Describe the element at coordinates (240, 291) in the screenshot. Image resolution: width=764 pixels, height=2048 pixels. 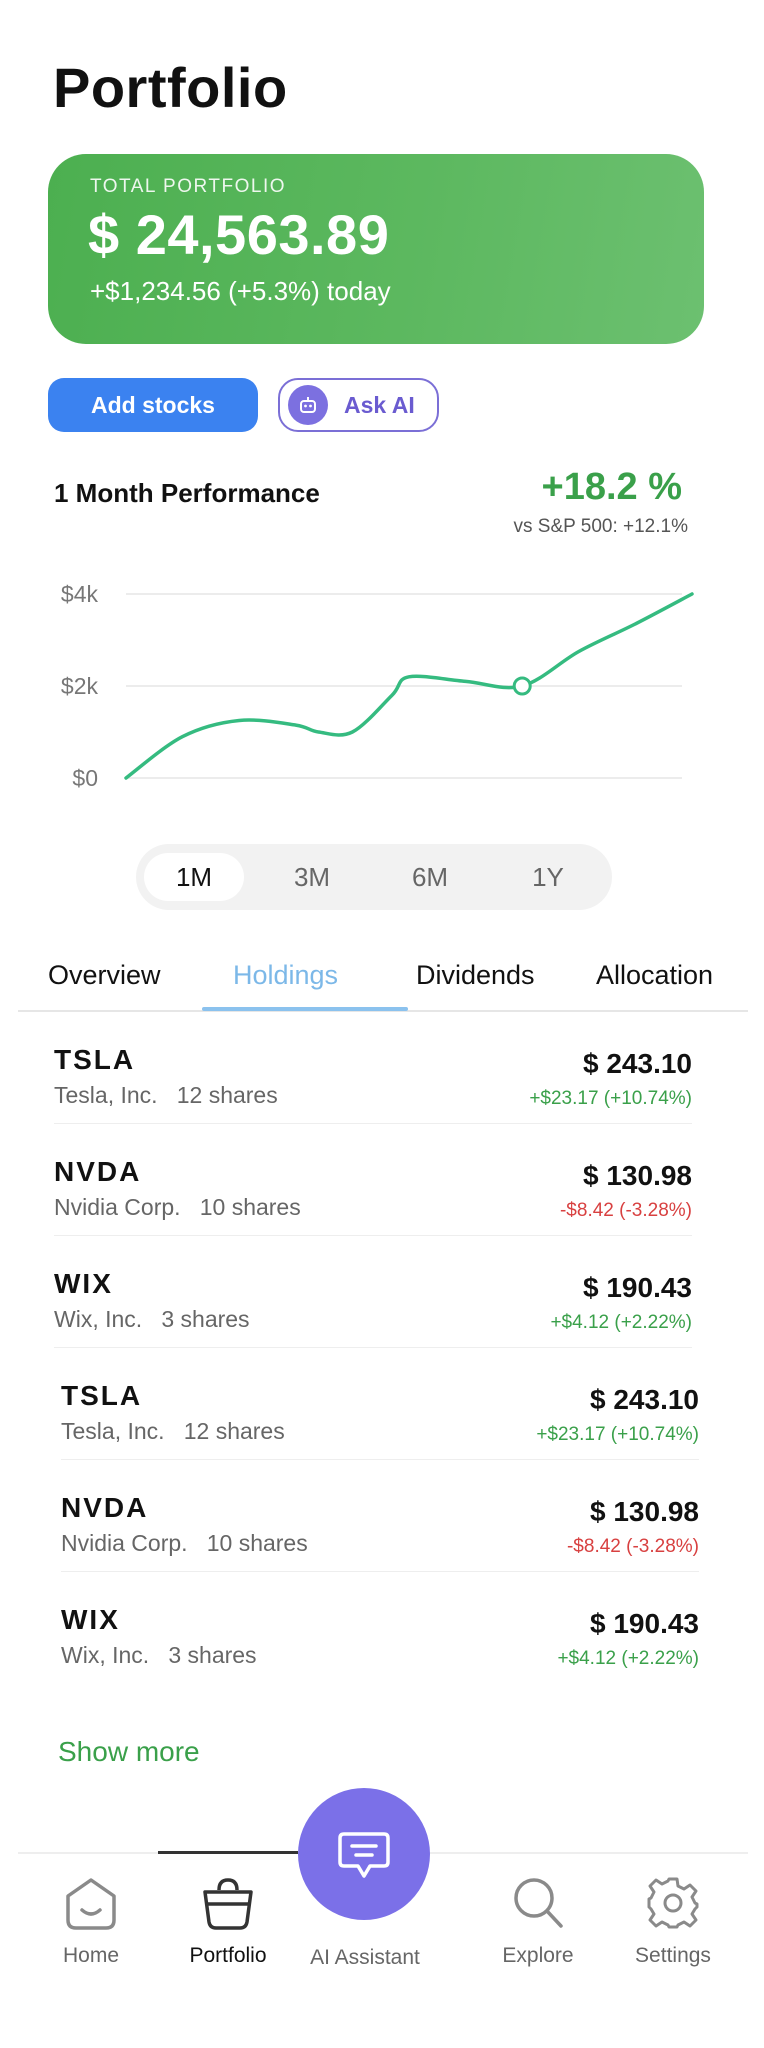
I see `daily-change: +$1,234.56 (+5.3%) today` at that location.